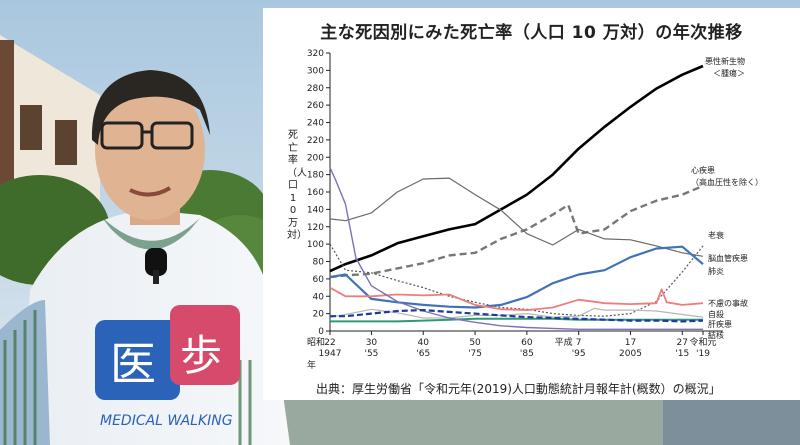  I want to click on y-tick-label: 220, so click(315, 141).